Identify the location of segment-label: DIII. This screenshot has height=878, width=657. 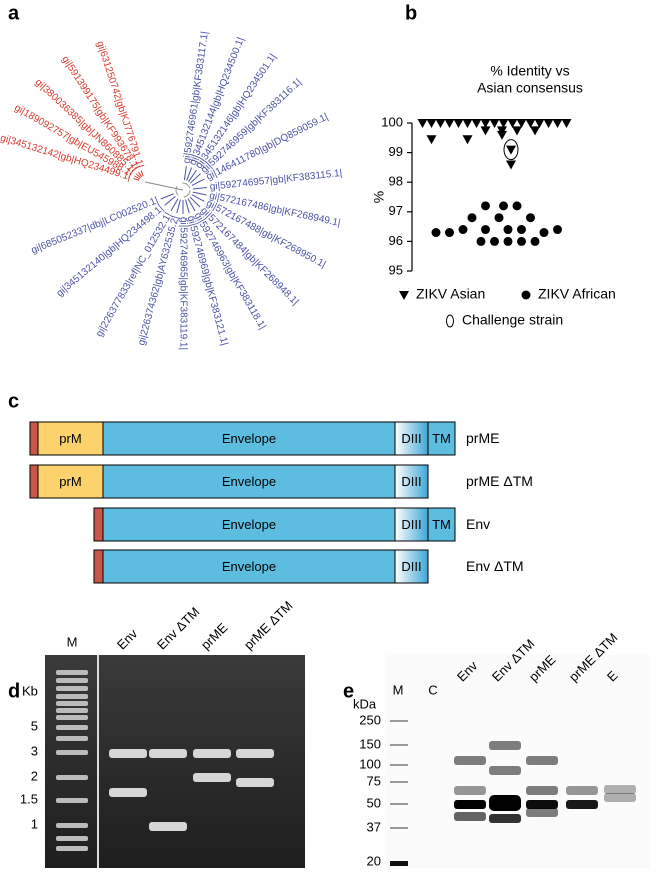
(411, 566).